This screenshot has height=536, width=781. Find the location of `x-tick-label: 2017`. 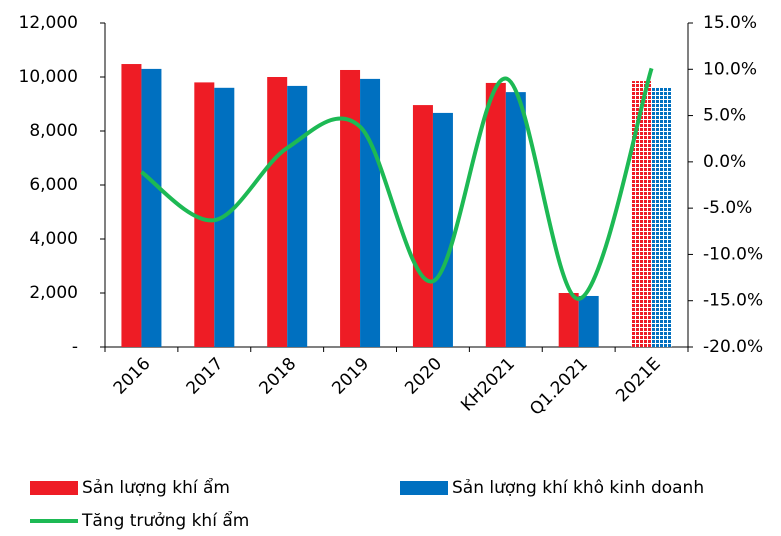

x-tick-label: 2017 is located at coordinates (205, 376).